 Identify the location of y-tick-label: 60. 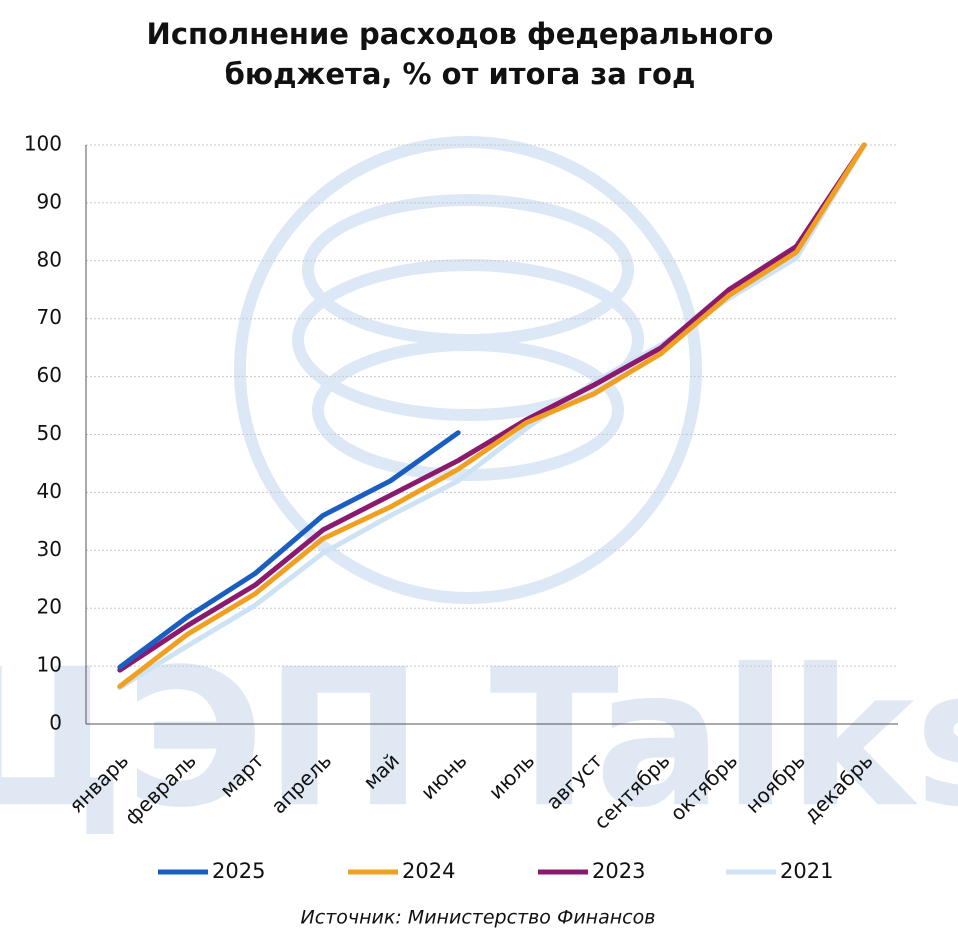
(49, 375).